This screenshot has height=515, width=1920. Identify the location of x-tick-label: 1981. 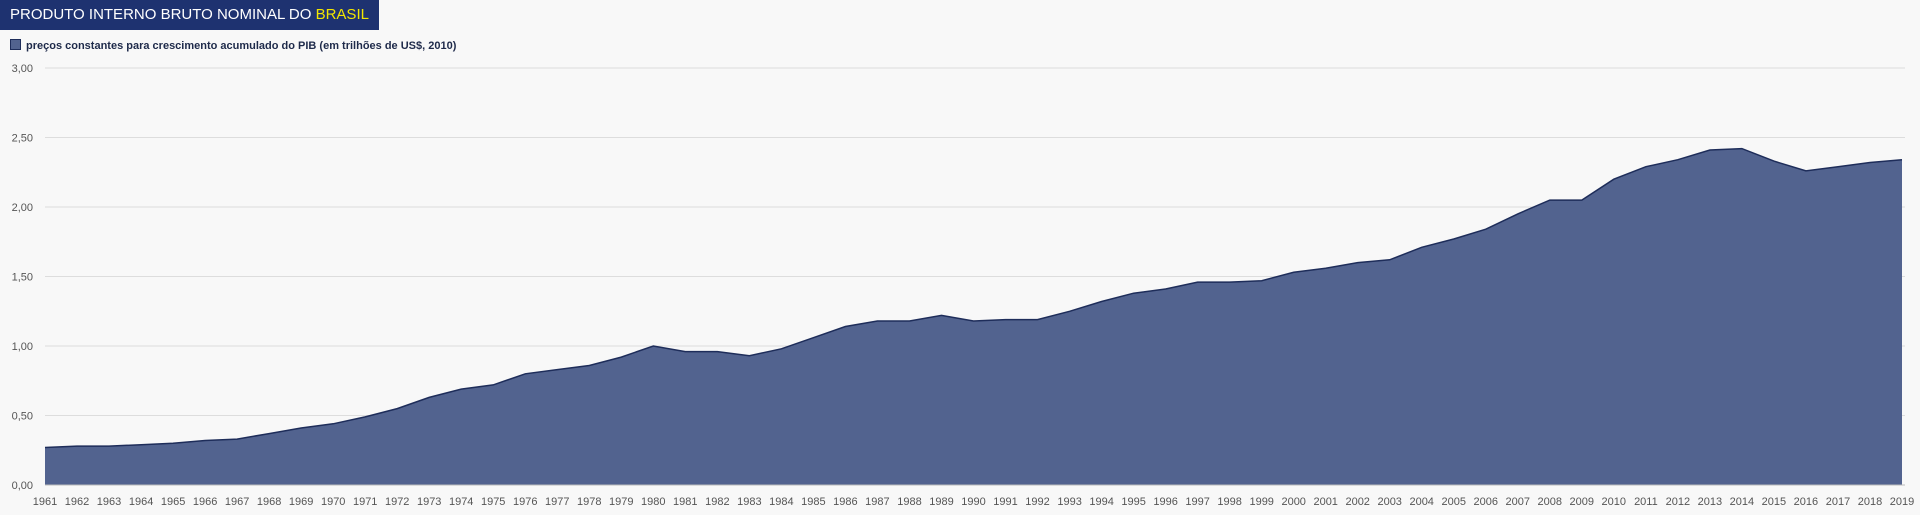
(685, 502).